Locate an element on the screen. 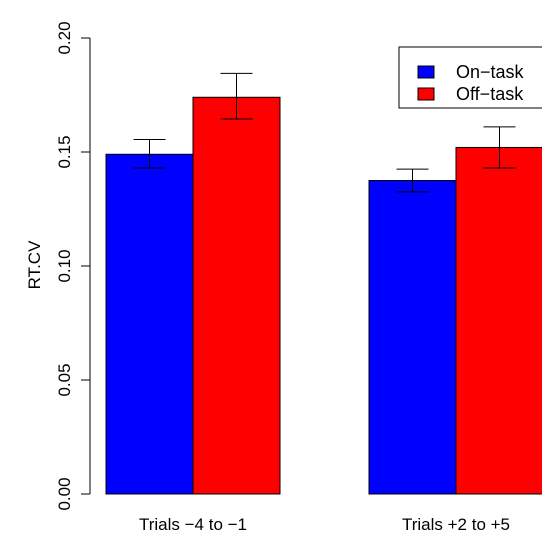 The height and width of the screenshot is (540, 542). y-tick-label: 0.15 is located at coordinates (64, 151).